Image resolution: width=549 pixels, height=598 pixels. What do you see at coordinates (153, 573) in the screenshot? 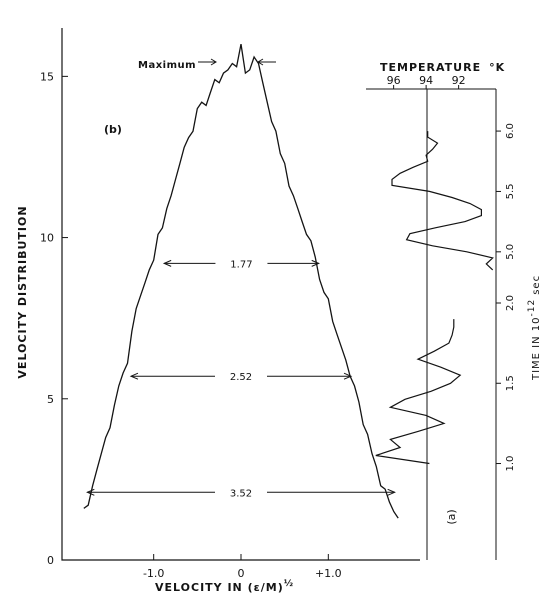
I see `x-tick-label: -1.0` at bounding box center [153, 573].